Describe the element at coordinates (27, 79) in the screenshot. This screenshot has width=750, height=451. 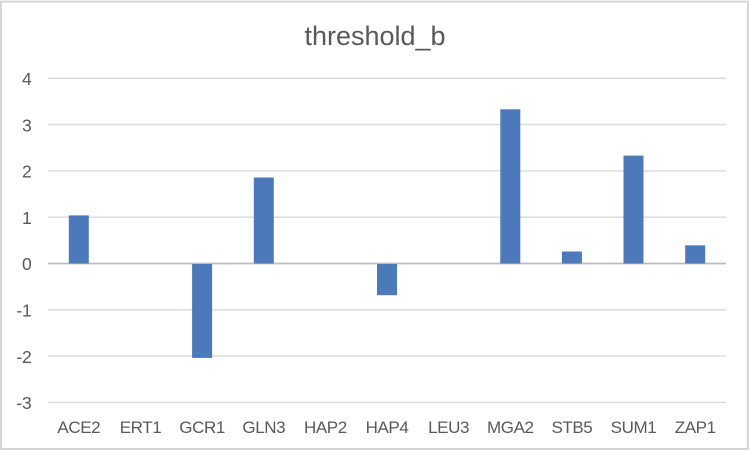
I see `svg-text: 4` at that location.